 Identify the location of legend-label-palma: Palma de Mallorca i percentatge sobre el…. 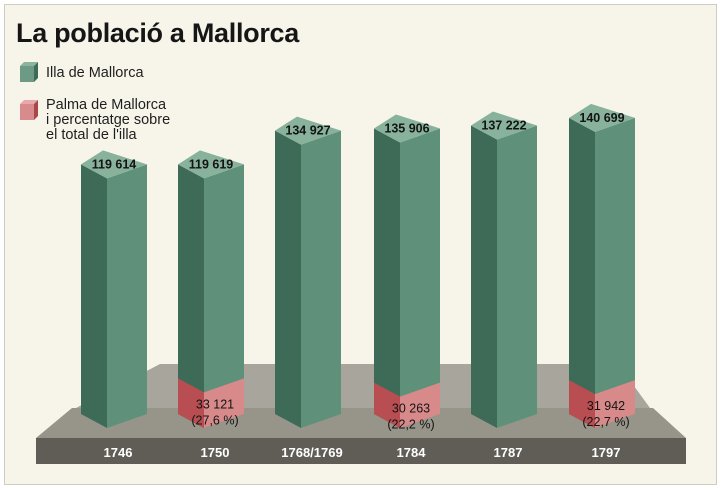
(108, 120).